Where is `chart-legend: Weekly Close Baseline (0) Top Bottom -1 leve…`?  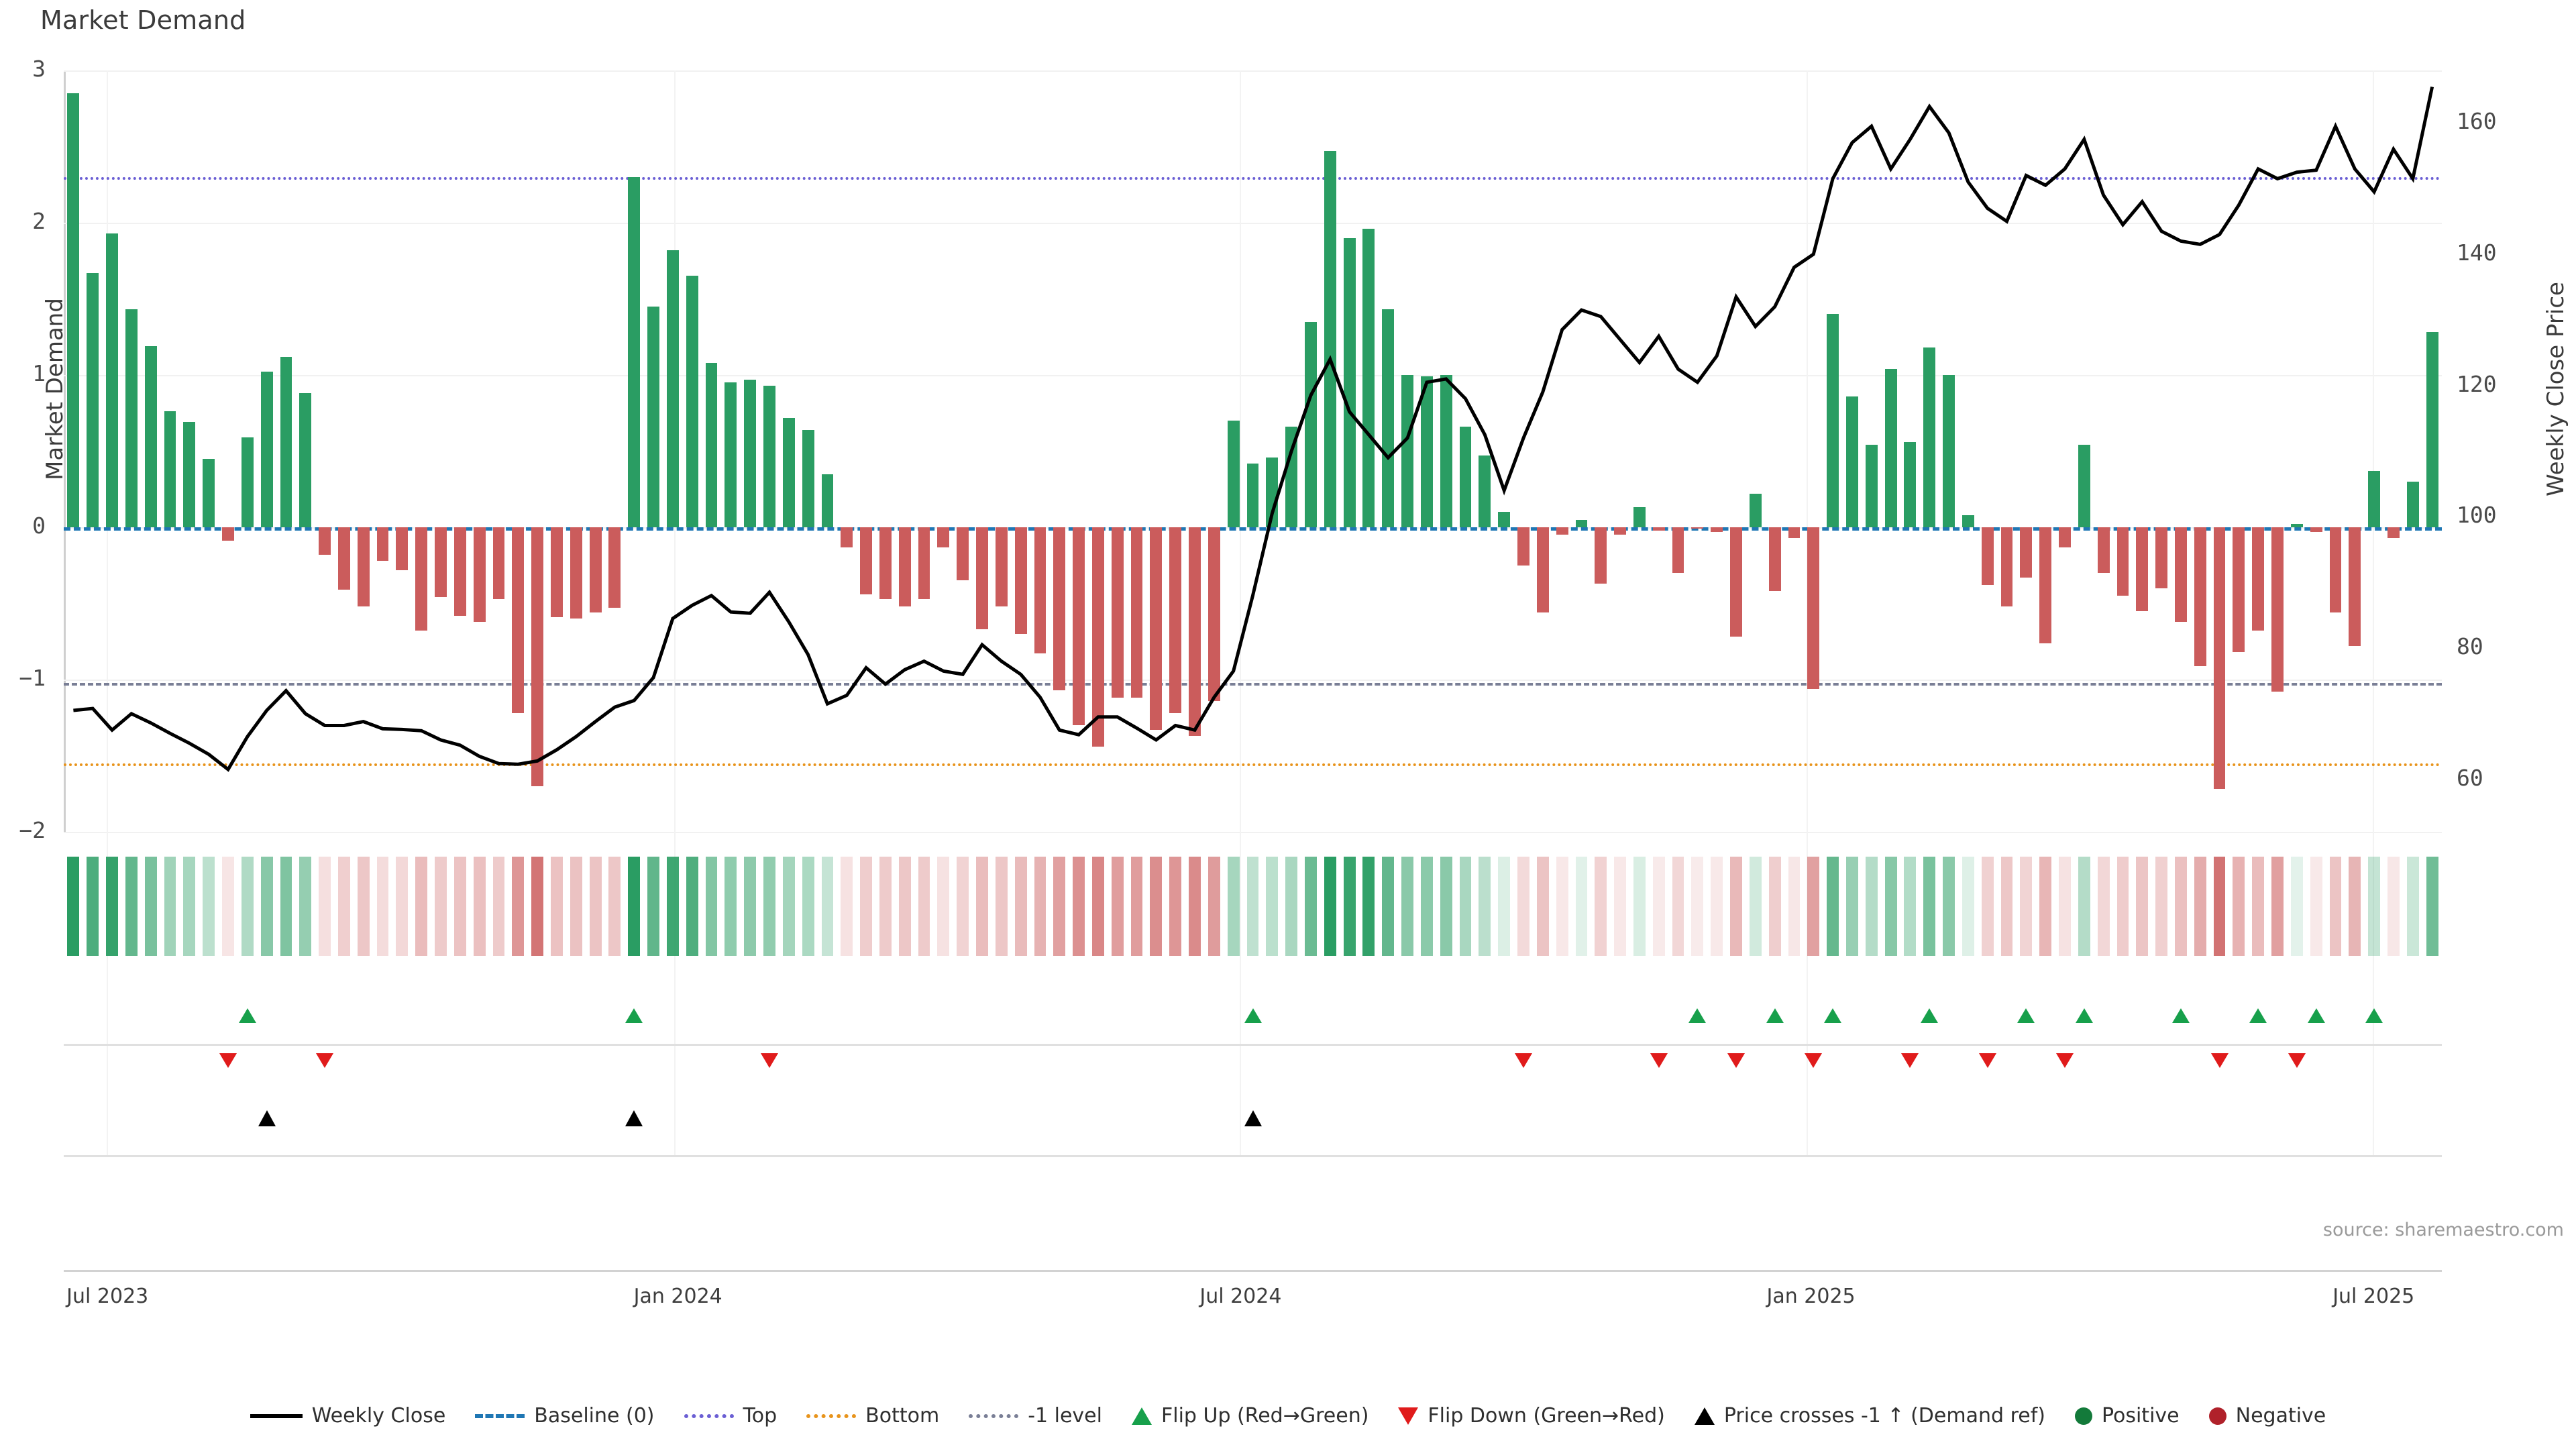 chart-legend: Weekly Close Baseline (0) Top Bottom -1 leve… is located at coordinates (1288, 1416).